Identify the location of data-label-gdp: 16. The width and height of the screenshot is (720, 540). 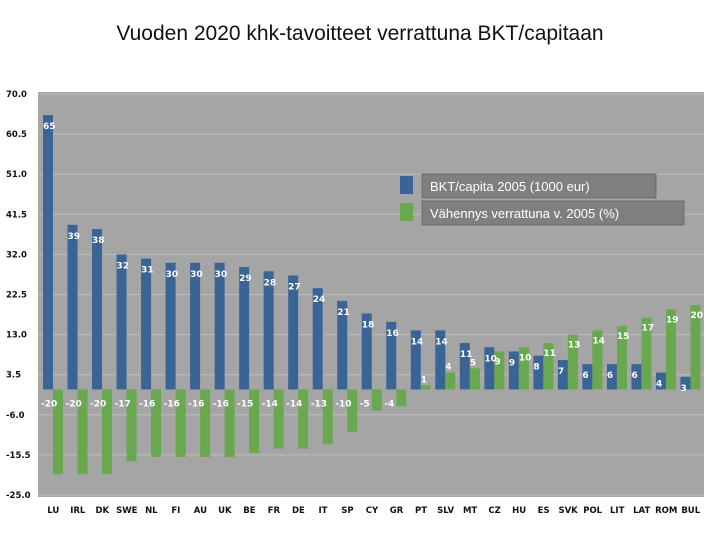
(392, 334).